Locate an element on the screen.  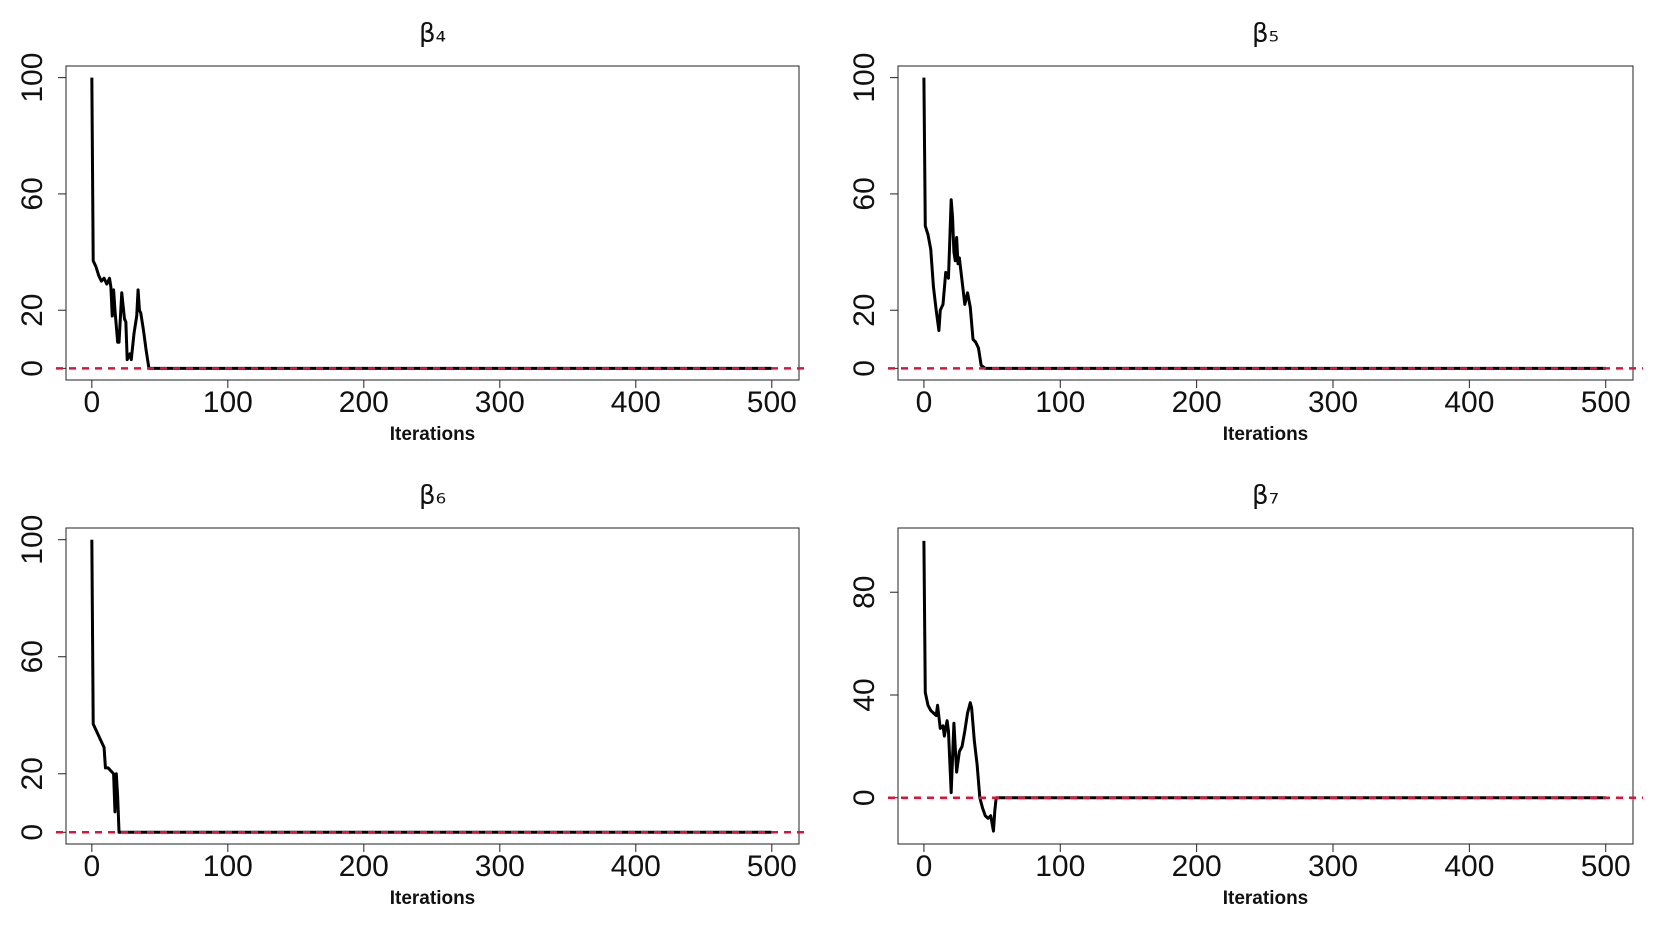
chart-title: β₇ is located at coordinates (1265, 496).